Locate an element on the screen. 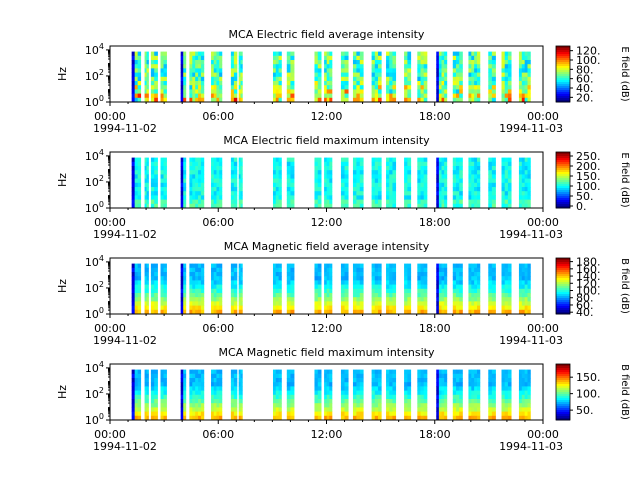 Image resolution: width=640 pixels, height=480 pixels. x-tick-label: 12:00 is located at coordinates (327, 116).